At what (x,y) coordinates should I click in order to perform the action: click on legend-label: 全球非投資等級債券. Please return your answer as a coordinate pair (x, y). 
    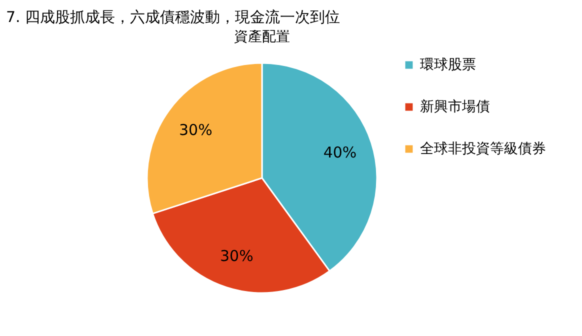
    Looking at the image, I should click on (483, 149).